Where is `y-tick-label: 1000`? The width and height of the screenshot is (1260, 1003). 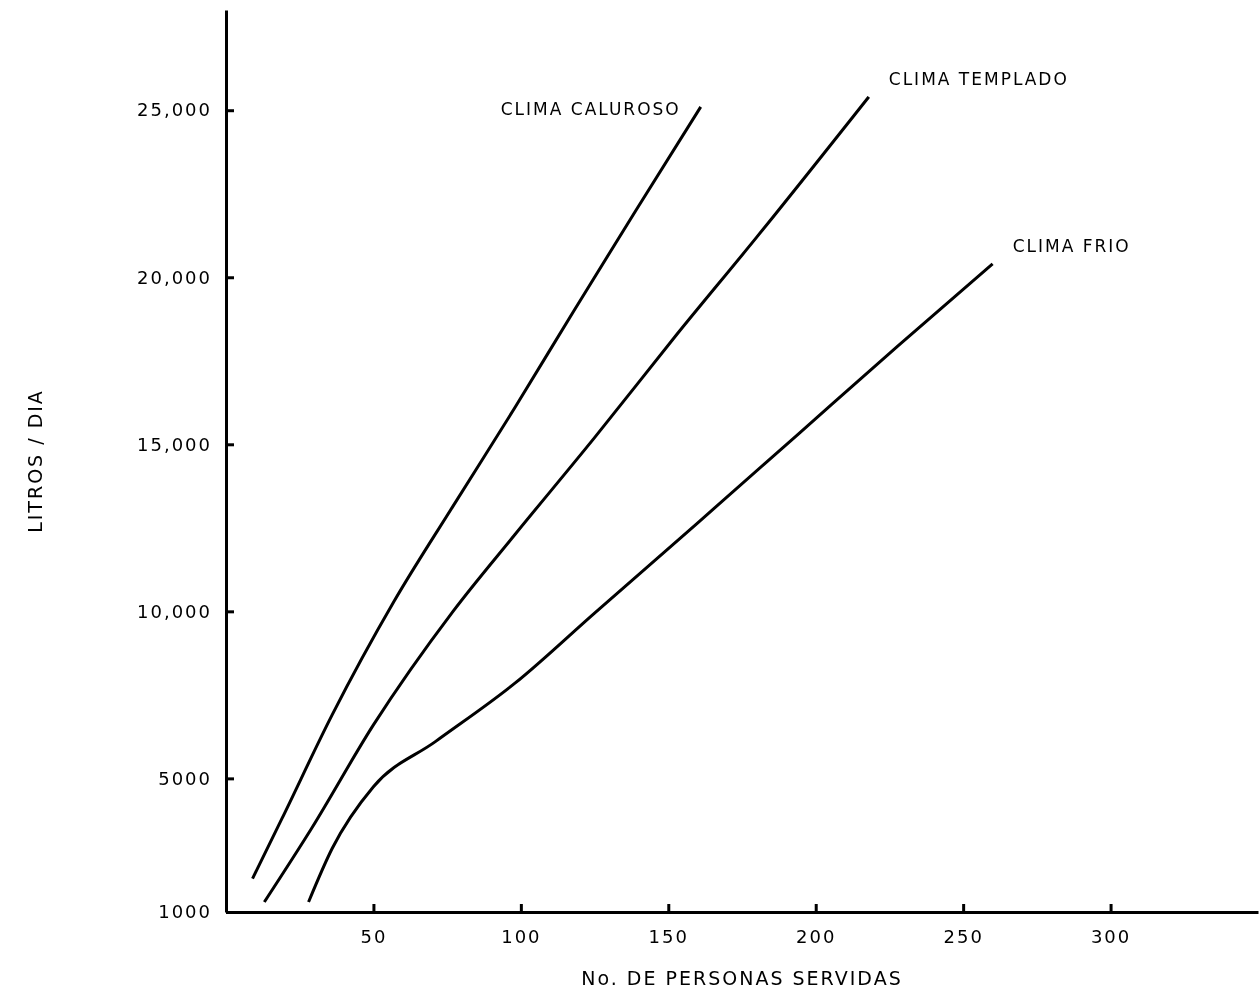
y-tick-label: 1000 is located at coordinates (185, 912).